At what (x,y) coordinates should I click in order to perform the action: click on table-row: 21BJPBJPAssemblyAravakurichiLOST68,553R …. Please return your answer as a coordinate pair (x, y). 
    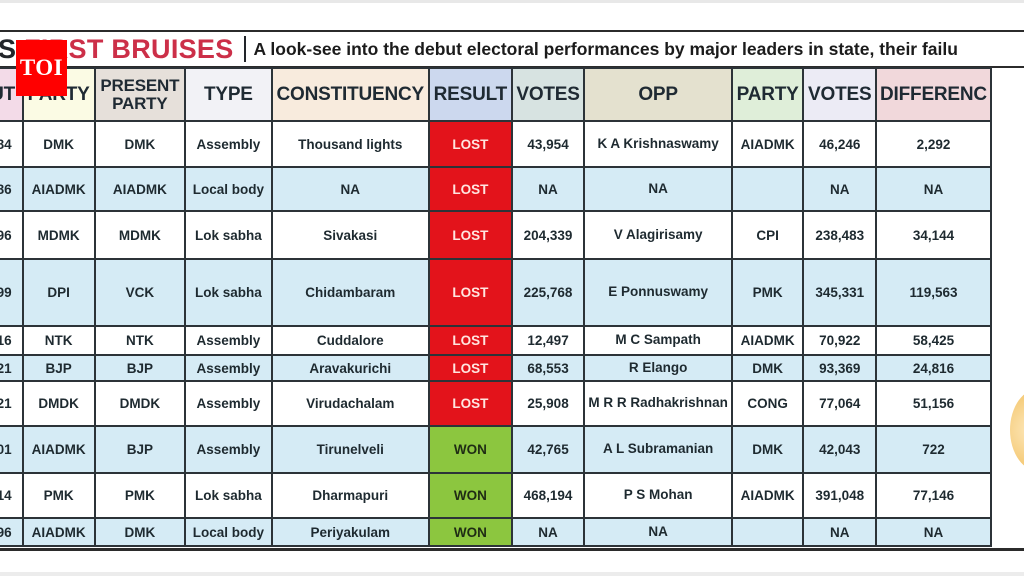
    Looking at the image, I should click on (496, 368).